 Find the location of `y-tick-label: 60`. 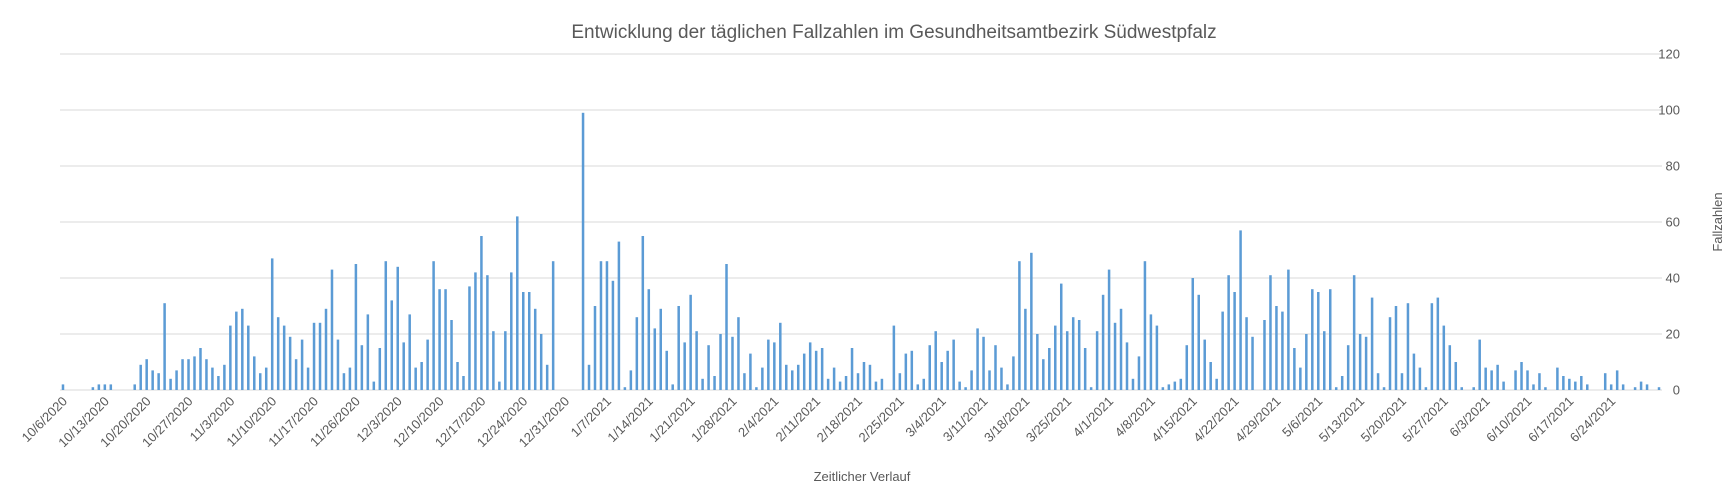

y-tick-label: 60 is located at coordinates (1673, 222).